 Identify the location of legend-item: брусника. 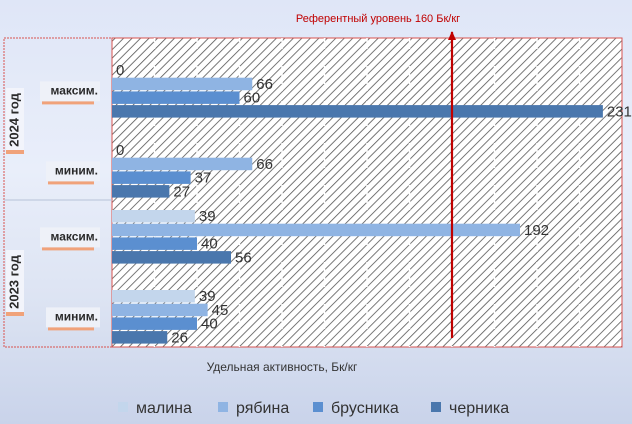
(365, 408).